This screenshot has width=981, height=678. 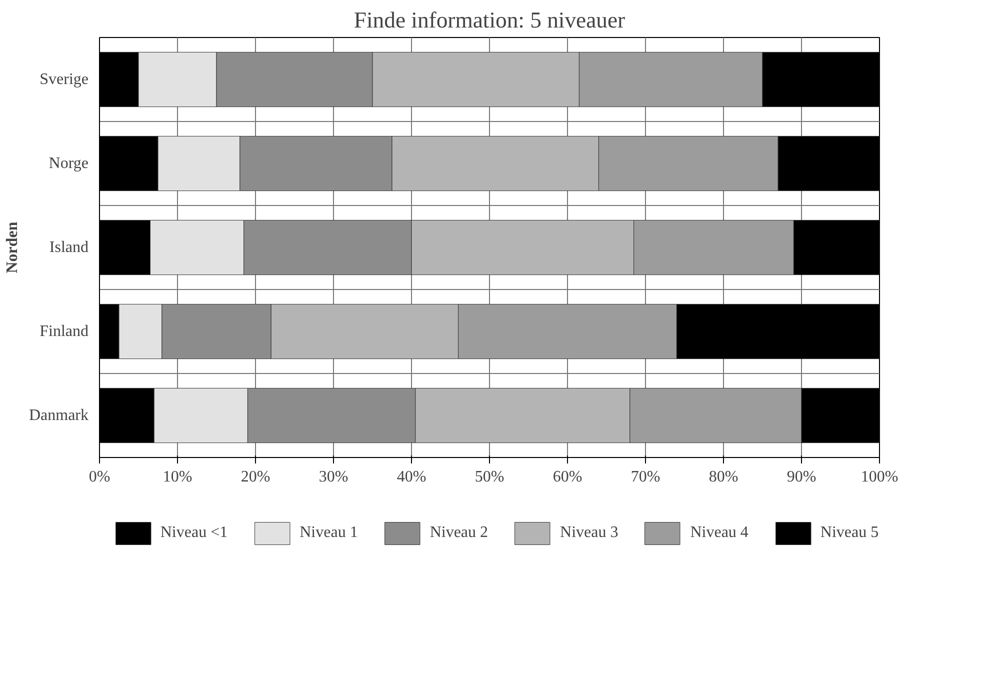 I want to click on legend-label: Niveau 3, so click(x=589, y=533).